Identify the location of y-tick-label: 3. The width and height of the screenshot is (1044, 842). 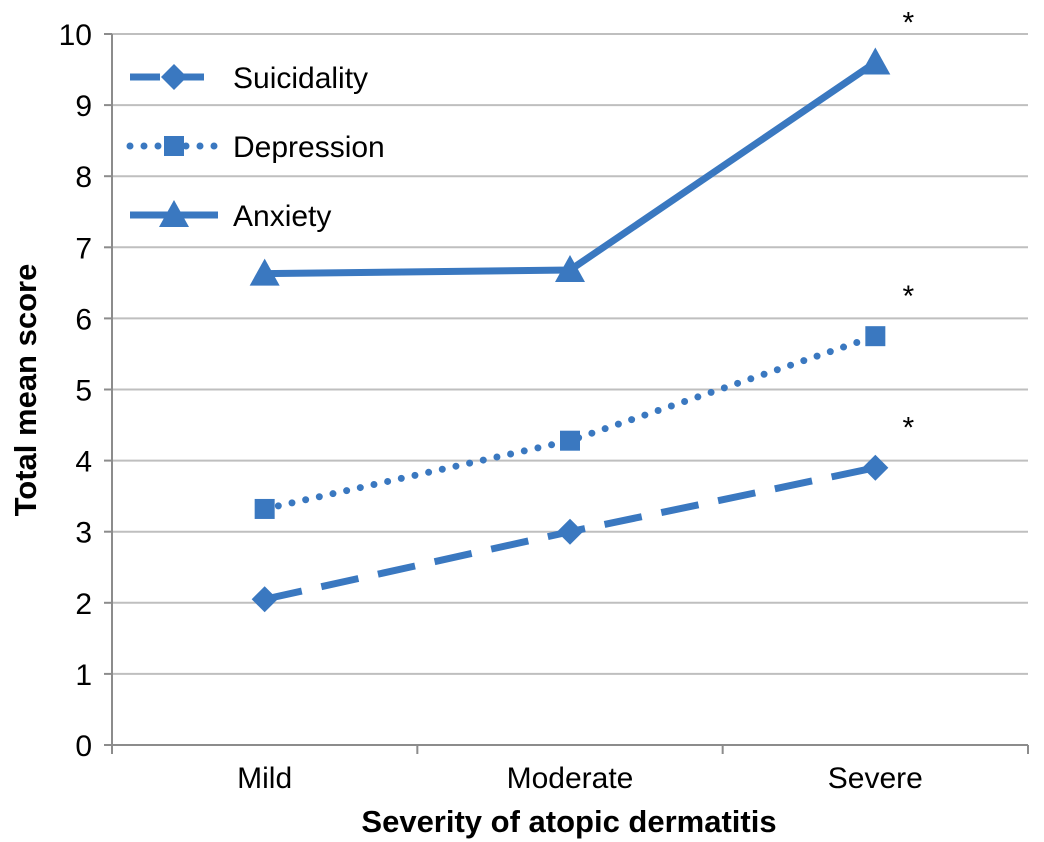
(83, 533).